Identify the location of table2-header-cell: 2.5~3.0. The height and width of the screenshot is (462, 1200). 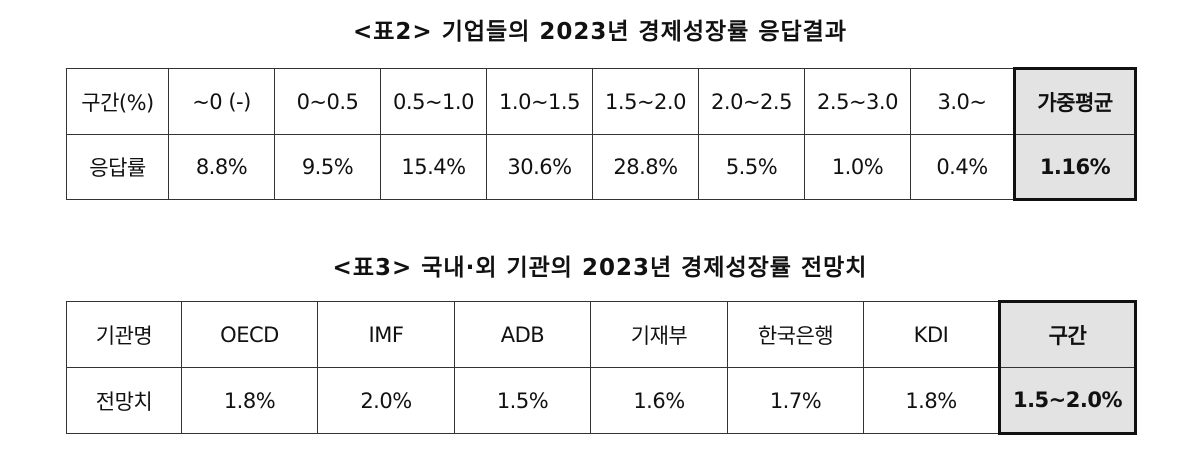
(857, 101).